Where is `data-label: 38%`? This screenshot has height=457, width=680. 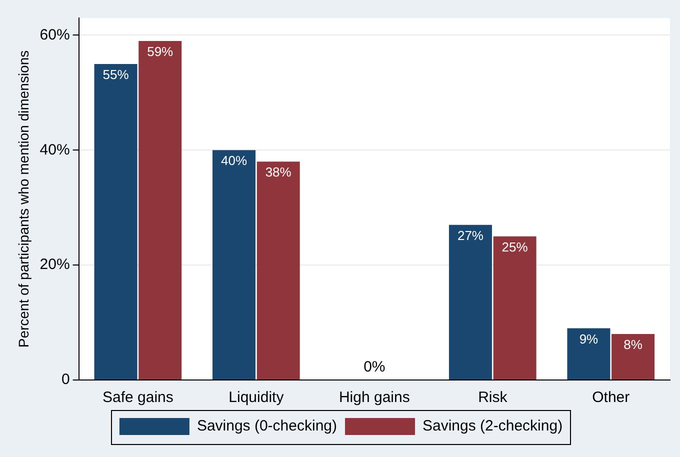 data-label: 38% is located at coordinates (278, 172).